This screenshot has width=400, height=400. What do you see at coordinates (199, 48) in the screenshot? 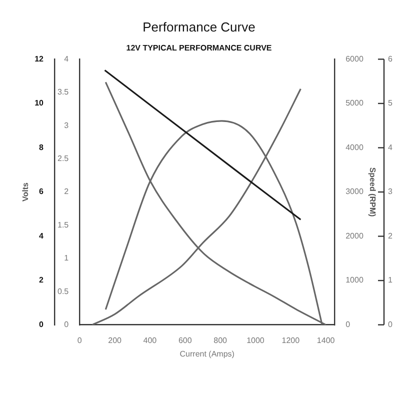
I see `chart-subtitle: 12V TYPICAL PERFORMANCE CURVE` at bounding box center [199, 48].